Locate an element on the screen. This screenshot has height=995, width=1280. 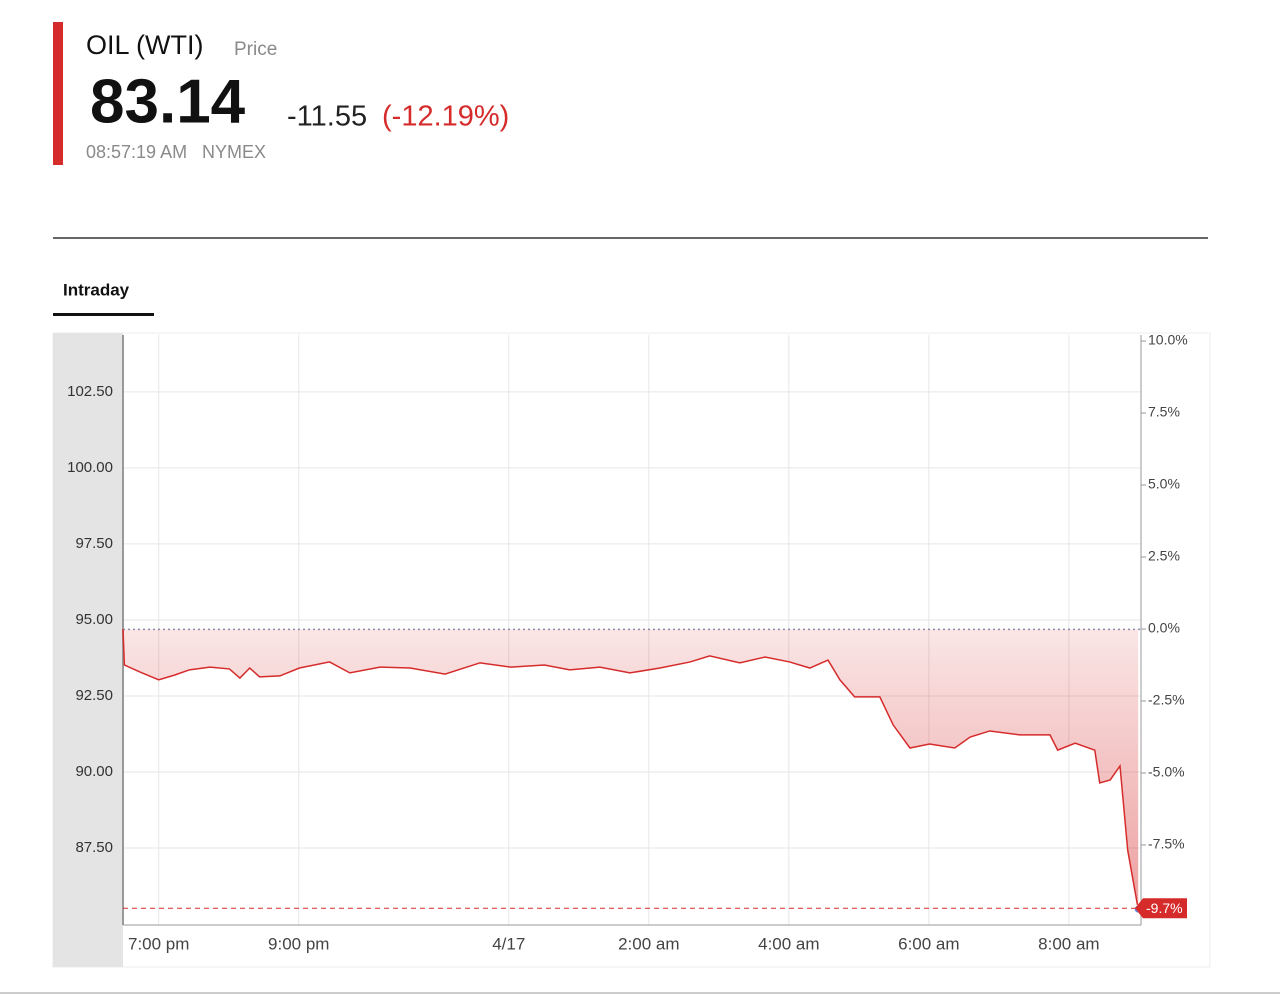
y2-tick-label: 0.0% is located at coordinates (1164, 628).